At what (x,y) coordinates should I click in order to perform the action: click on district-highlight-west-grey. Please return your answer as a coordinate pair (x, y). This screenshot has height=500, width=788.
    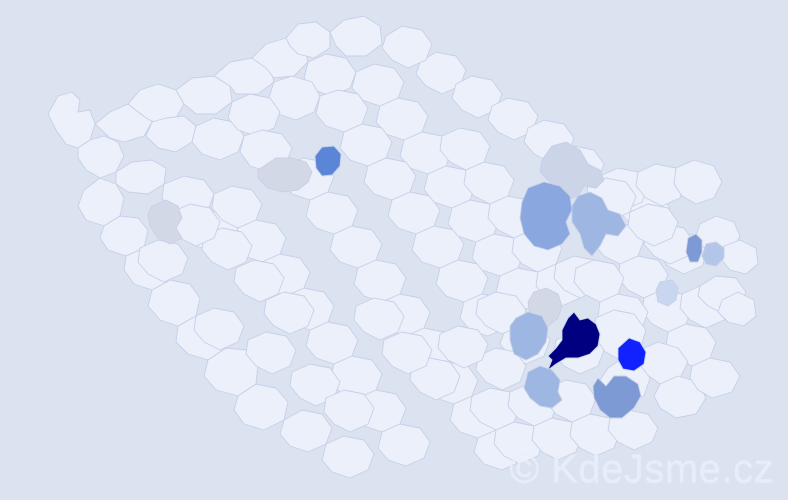
    Looking at the image, I should click on (165, 222).